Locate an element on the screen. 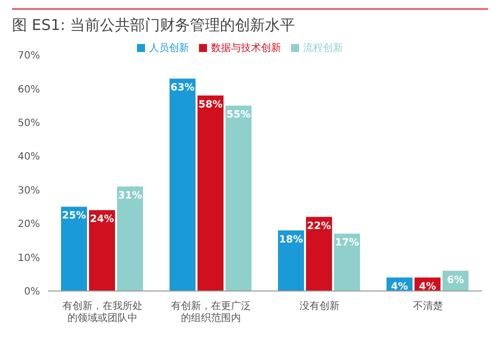 The width and height of the screenshot is (500, 362). data-label: 6% is located at coordinates (455, 280).